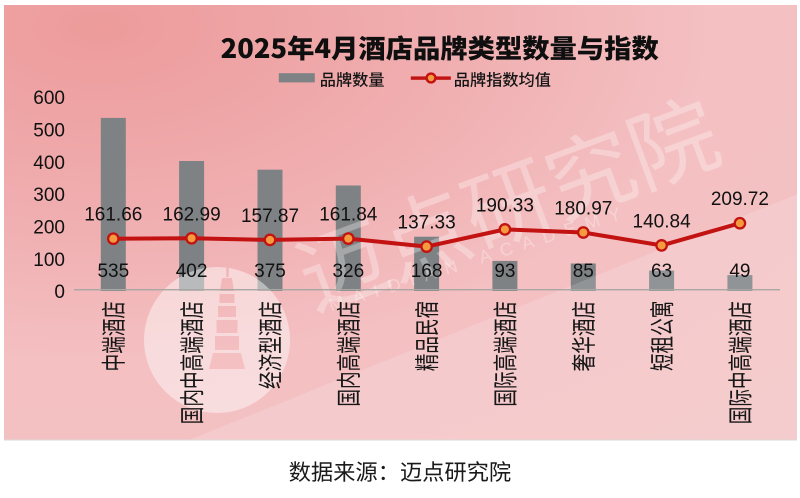 Image resolution: width=800 pixels, height=498 pixels. Describe the element at coordinates (662, 221) in the screenshot. I see `svg-text: 140.84` at that location.